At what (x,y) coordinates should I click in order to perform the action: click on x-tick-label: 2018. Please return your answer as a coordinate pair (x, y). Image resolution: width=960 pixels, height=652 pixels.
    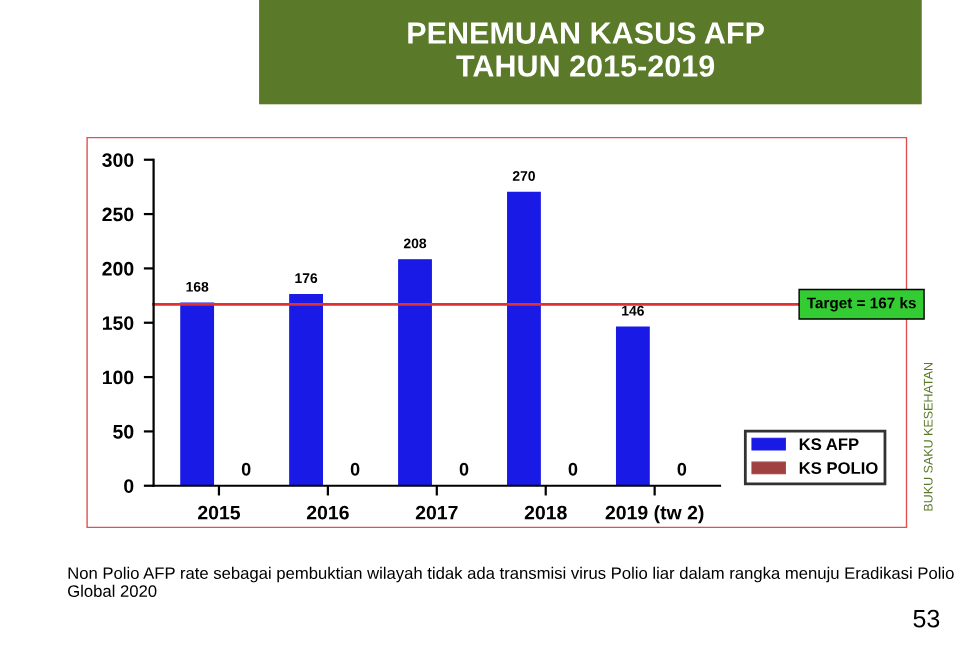
    Looking at the image, I should click on (545, 512).